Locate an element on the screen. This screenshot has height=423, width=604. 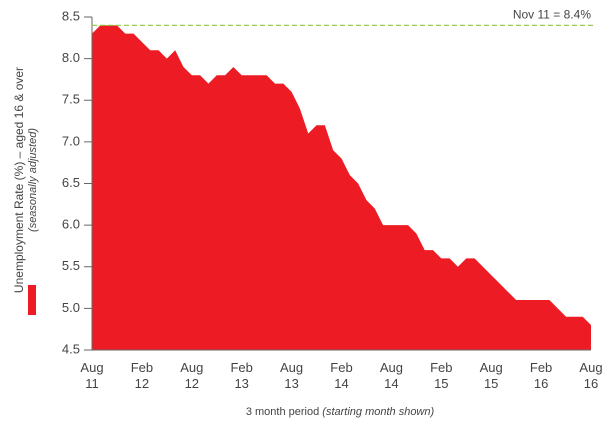
x-tick-label: Feb 12 is located at coordinates (142, 375).